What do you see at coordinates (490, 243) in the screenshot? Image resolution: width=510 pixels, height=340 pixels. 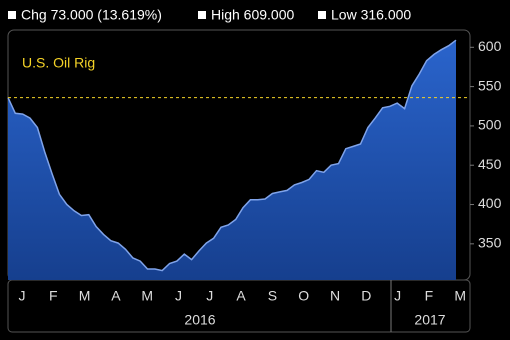 I see `y-tick-label: 350` at bounding box center [490, 243].